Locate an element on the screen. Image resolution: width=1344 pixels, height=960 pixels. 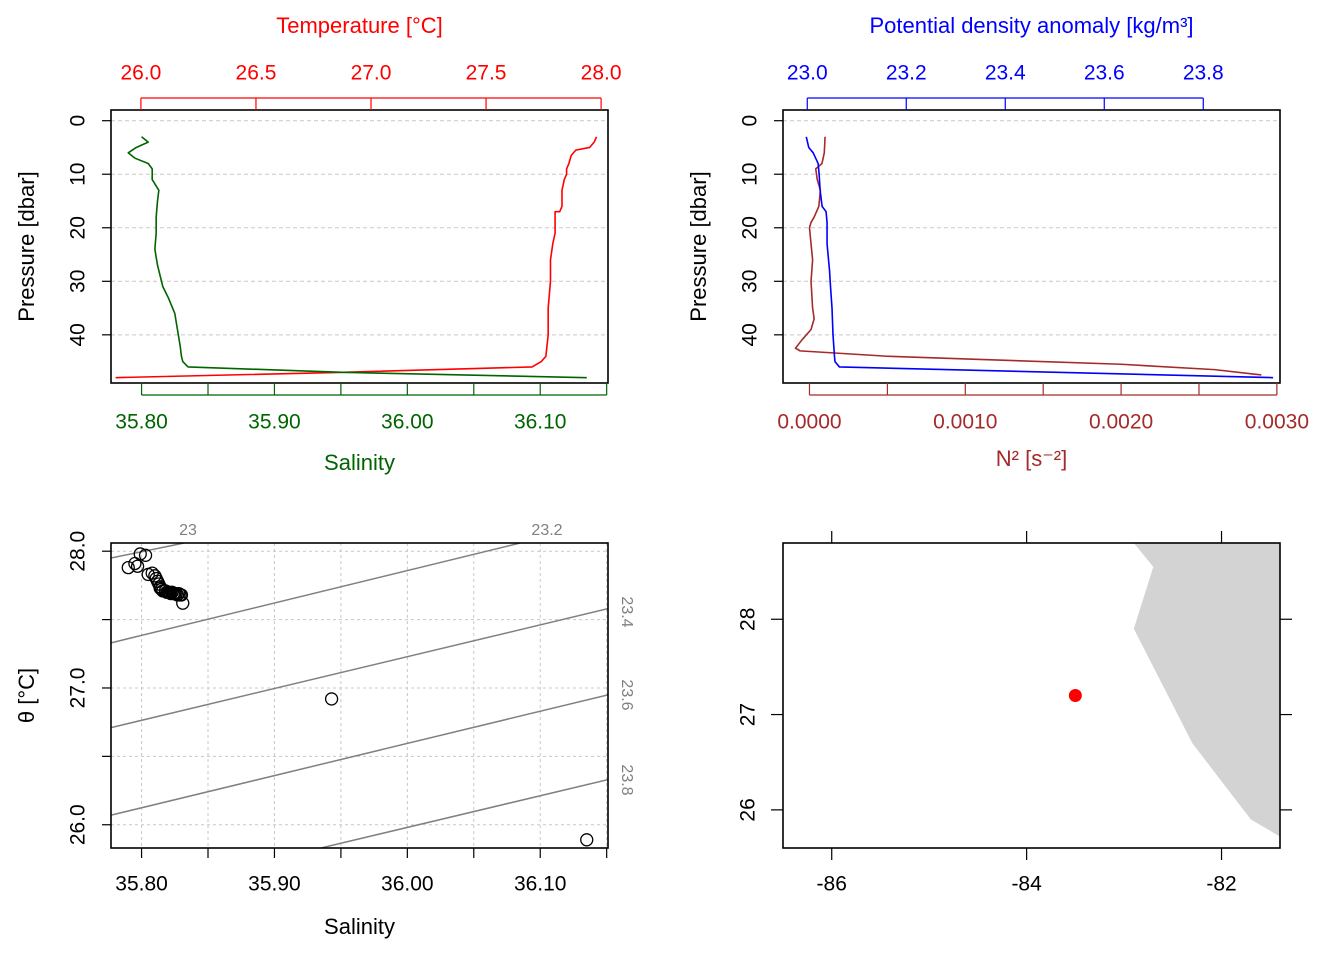
salinity-line is located at coordinates (357, 257).